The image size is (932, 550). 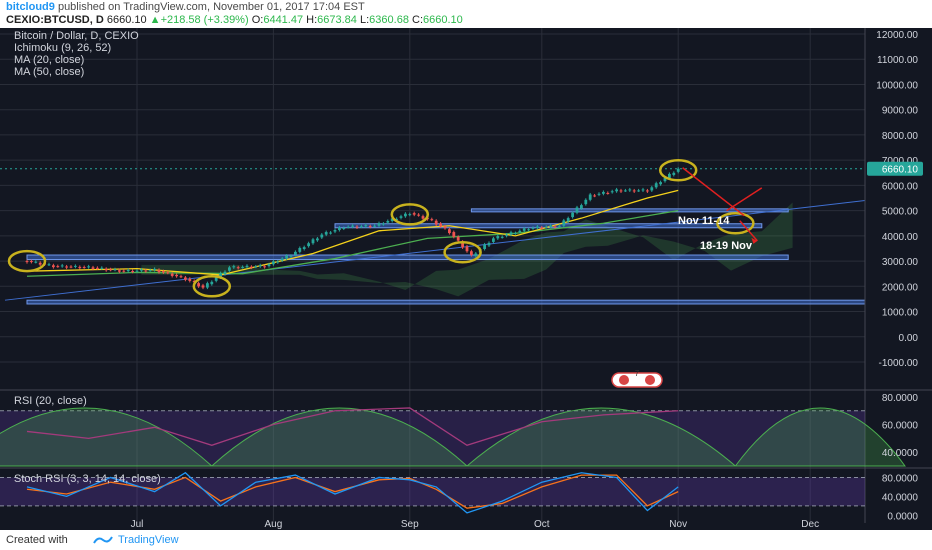 What do you see at coordinates (49, 72) in the screenshot?
I see `legend-ma50: MA (50, close)` at bounding box center [49, 72].